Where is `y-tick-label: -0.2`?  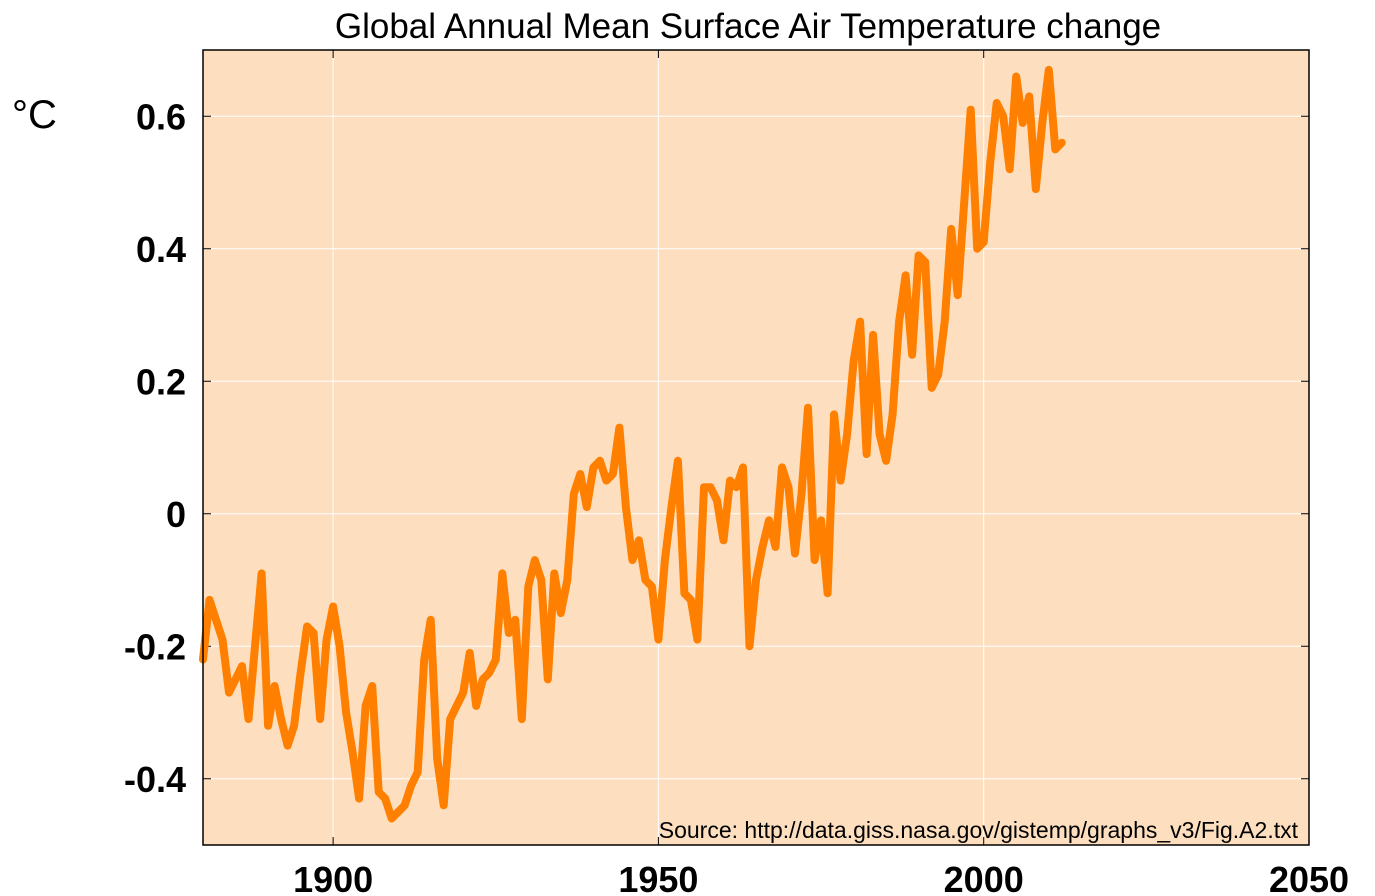 y-tick-label: -0.2 is located at coordinates (155, 646).